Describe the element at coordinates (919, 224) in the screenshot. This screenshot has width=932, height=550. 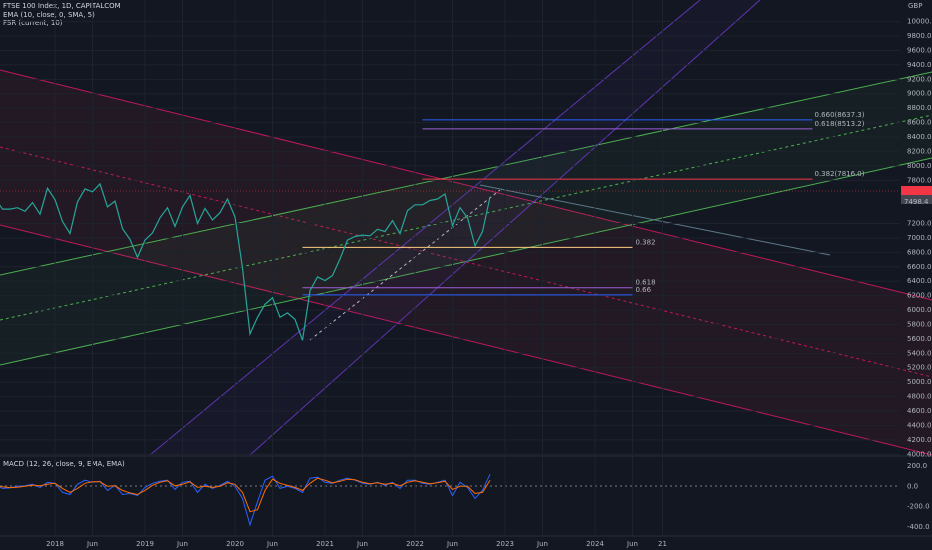
I see `y-tick-label: 7200.0` at that location.